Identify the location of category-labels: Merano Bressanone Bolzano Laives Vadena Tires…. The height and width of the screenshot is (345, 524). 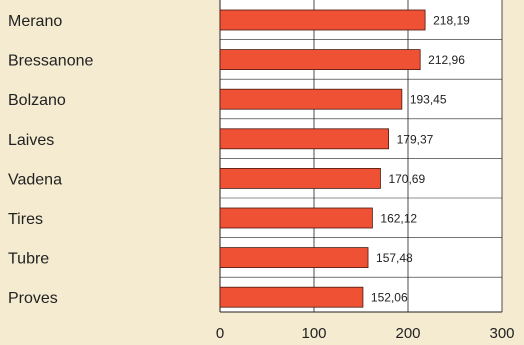
(50, 160).